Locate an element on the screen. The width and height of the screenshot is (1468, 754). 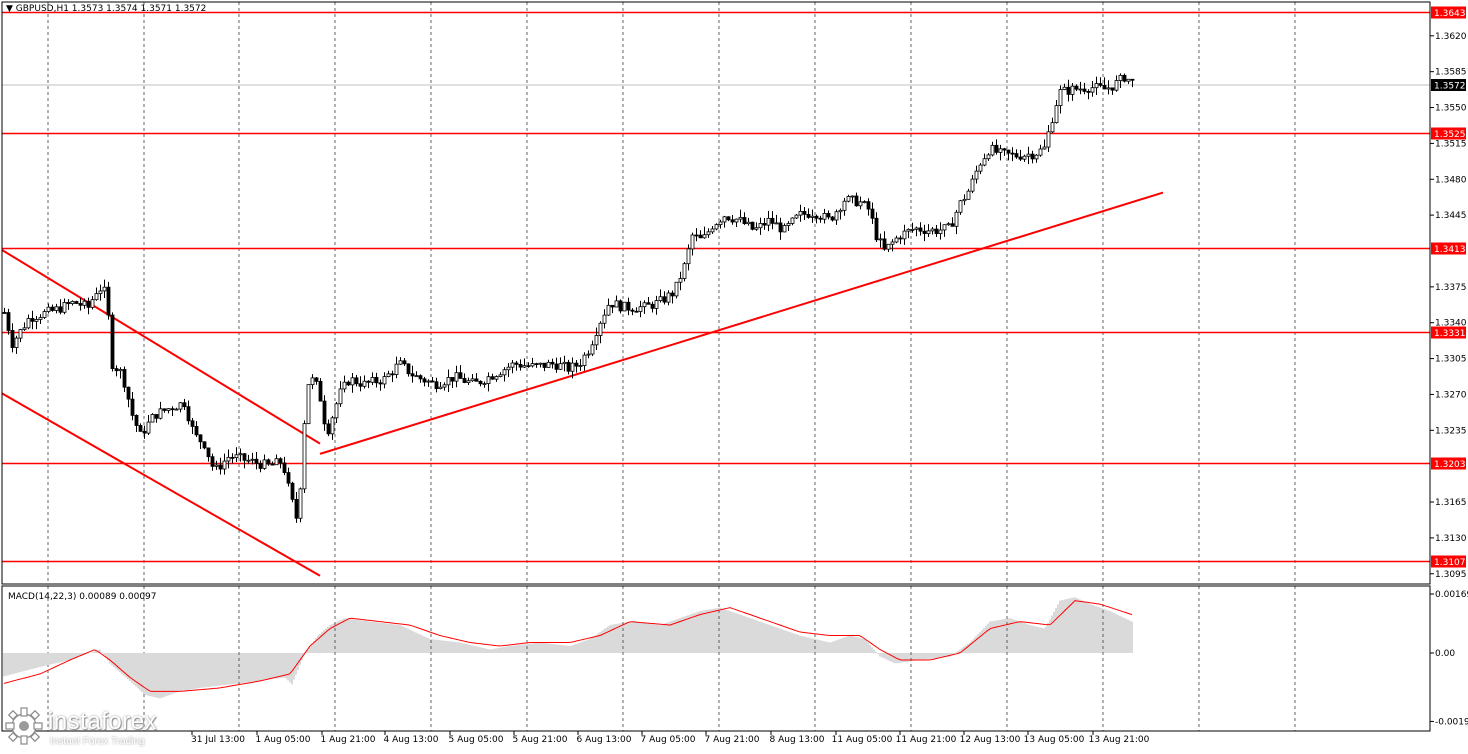
time-tick-label: 11 Aug 05:00 is located at coordinates (862, 740).